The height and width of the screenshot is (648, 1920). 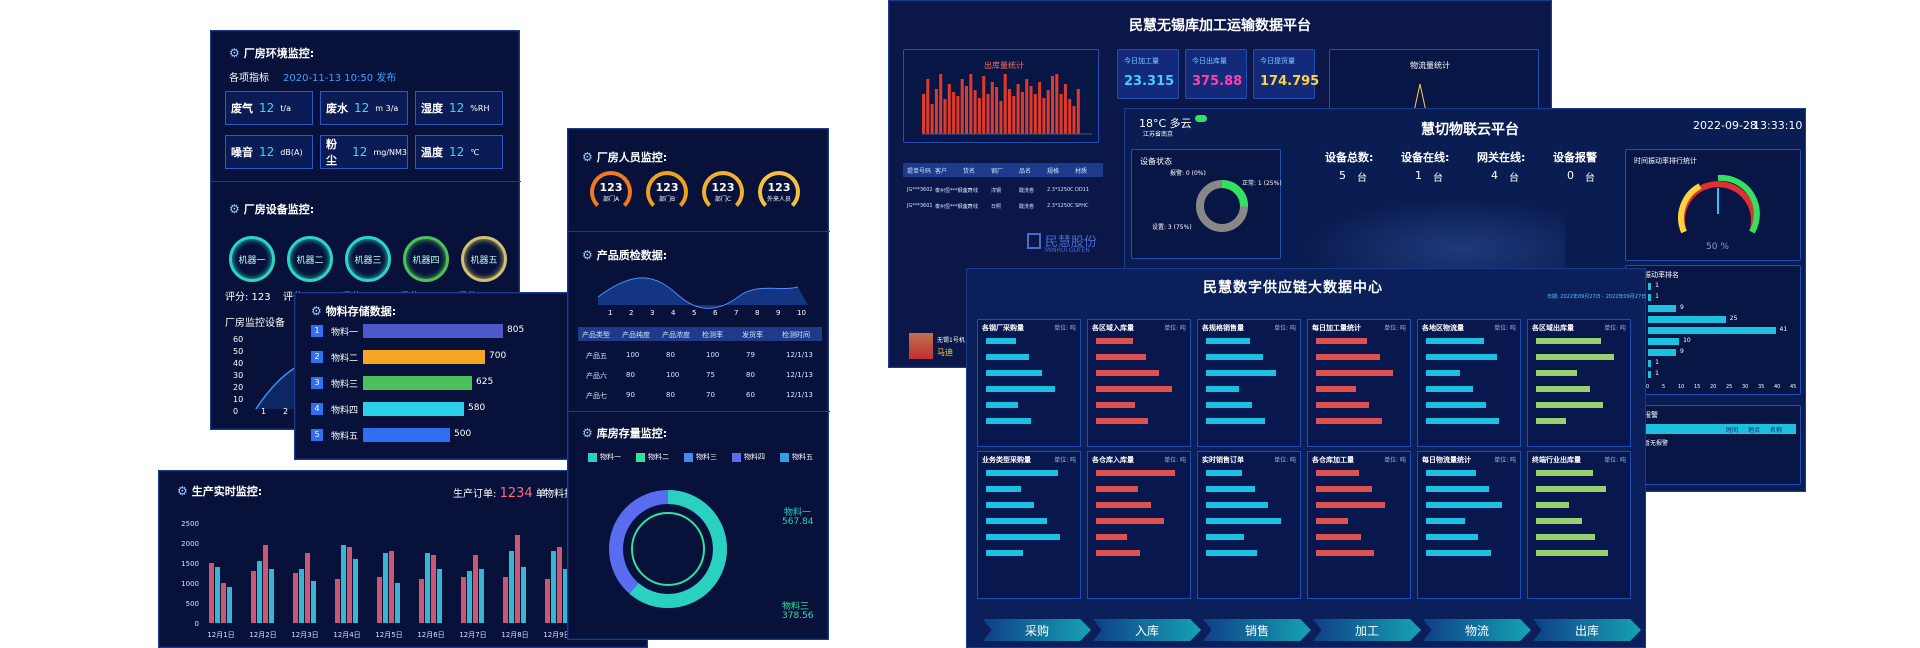 I want to click on legend-label: 物料二, so click(x=658, y=457).